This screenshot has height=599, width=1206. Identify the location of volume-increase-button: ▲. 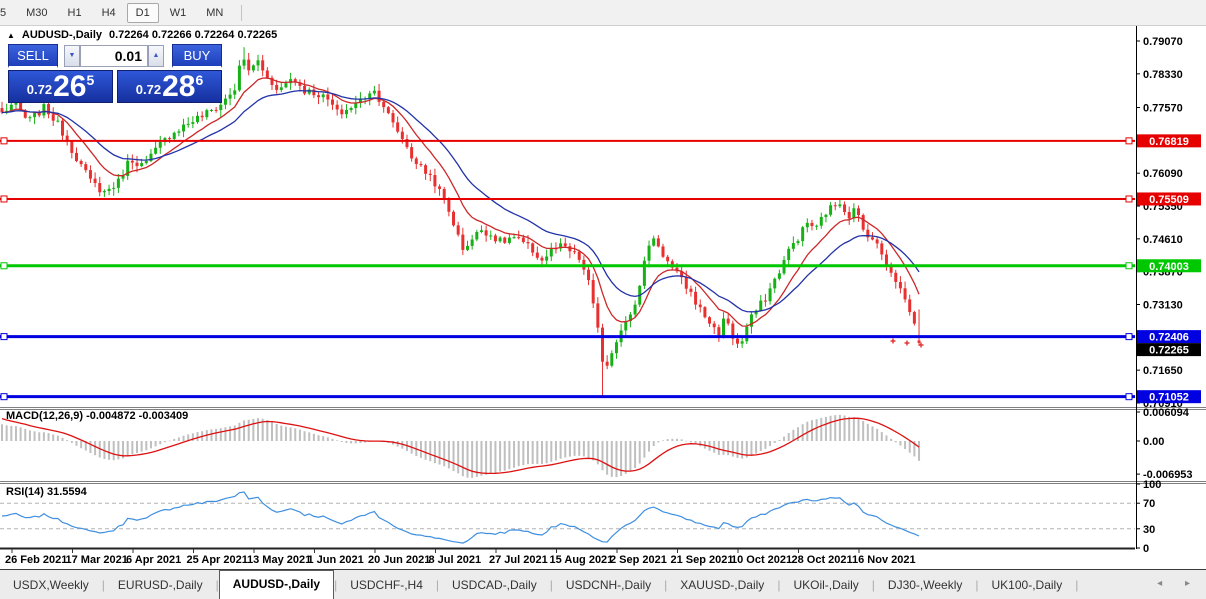
(156, 56).